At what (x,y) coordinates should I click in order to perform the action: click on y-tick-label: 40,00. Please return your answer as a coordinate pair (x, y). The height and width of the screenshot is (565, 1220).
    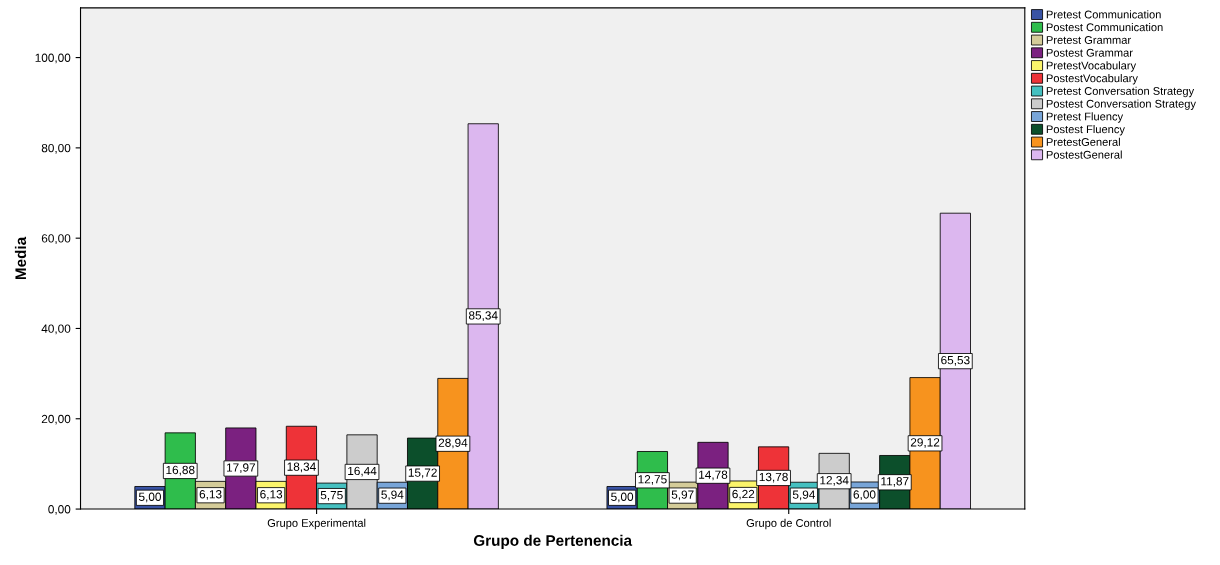
    Looking at the image, I should click on (56, 329).